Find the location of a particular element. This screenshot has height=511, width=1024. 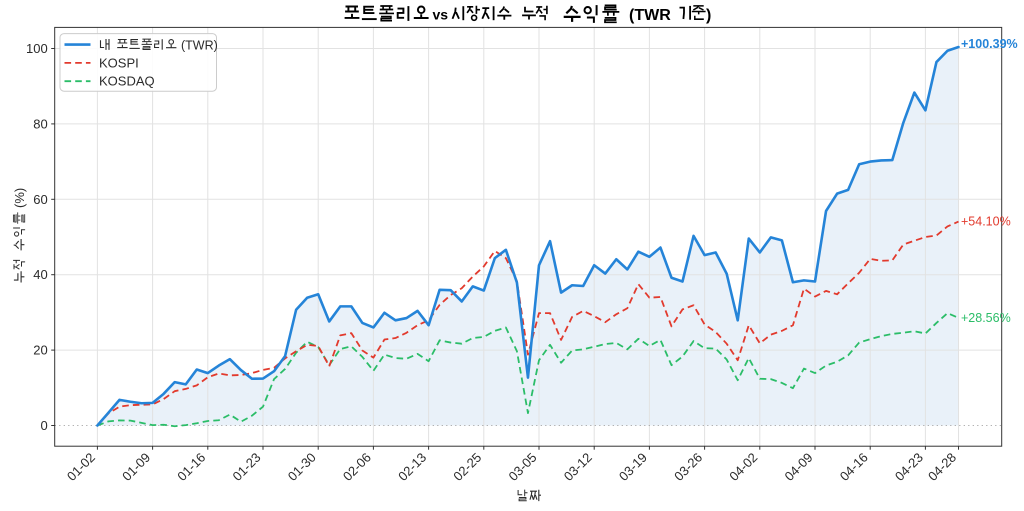

svg-text: 01-30 is located at coordinates (302, 467).